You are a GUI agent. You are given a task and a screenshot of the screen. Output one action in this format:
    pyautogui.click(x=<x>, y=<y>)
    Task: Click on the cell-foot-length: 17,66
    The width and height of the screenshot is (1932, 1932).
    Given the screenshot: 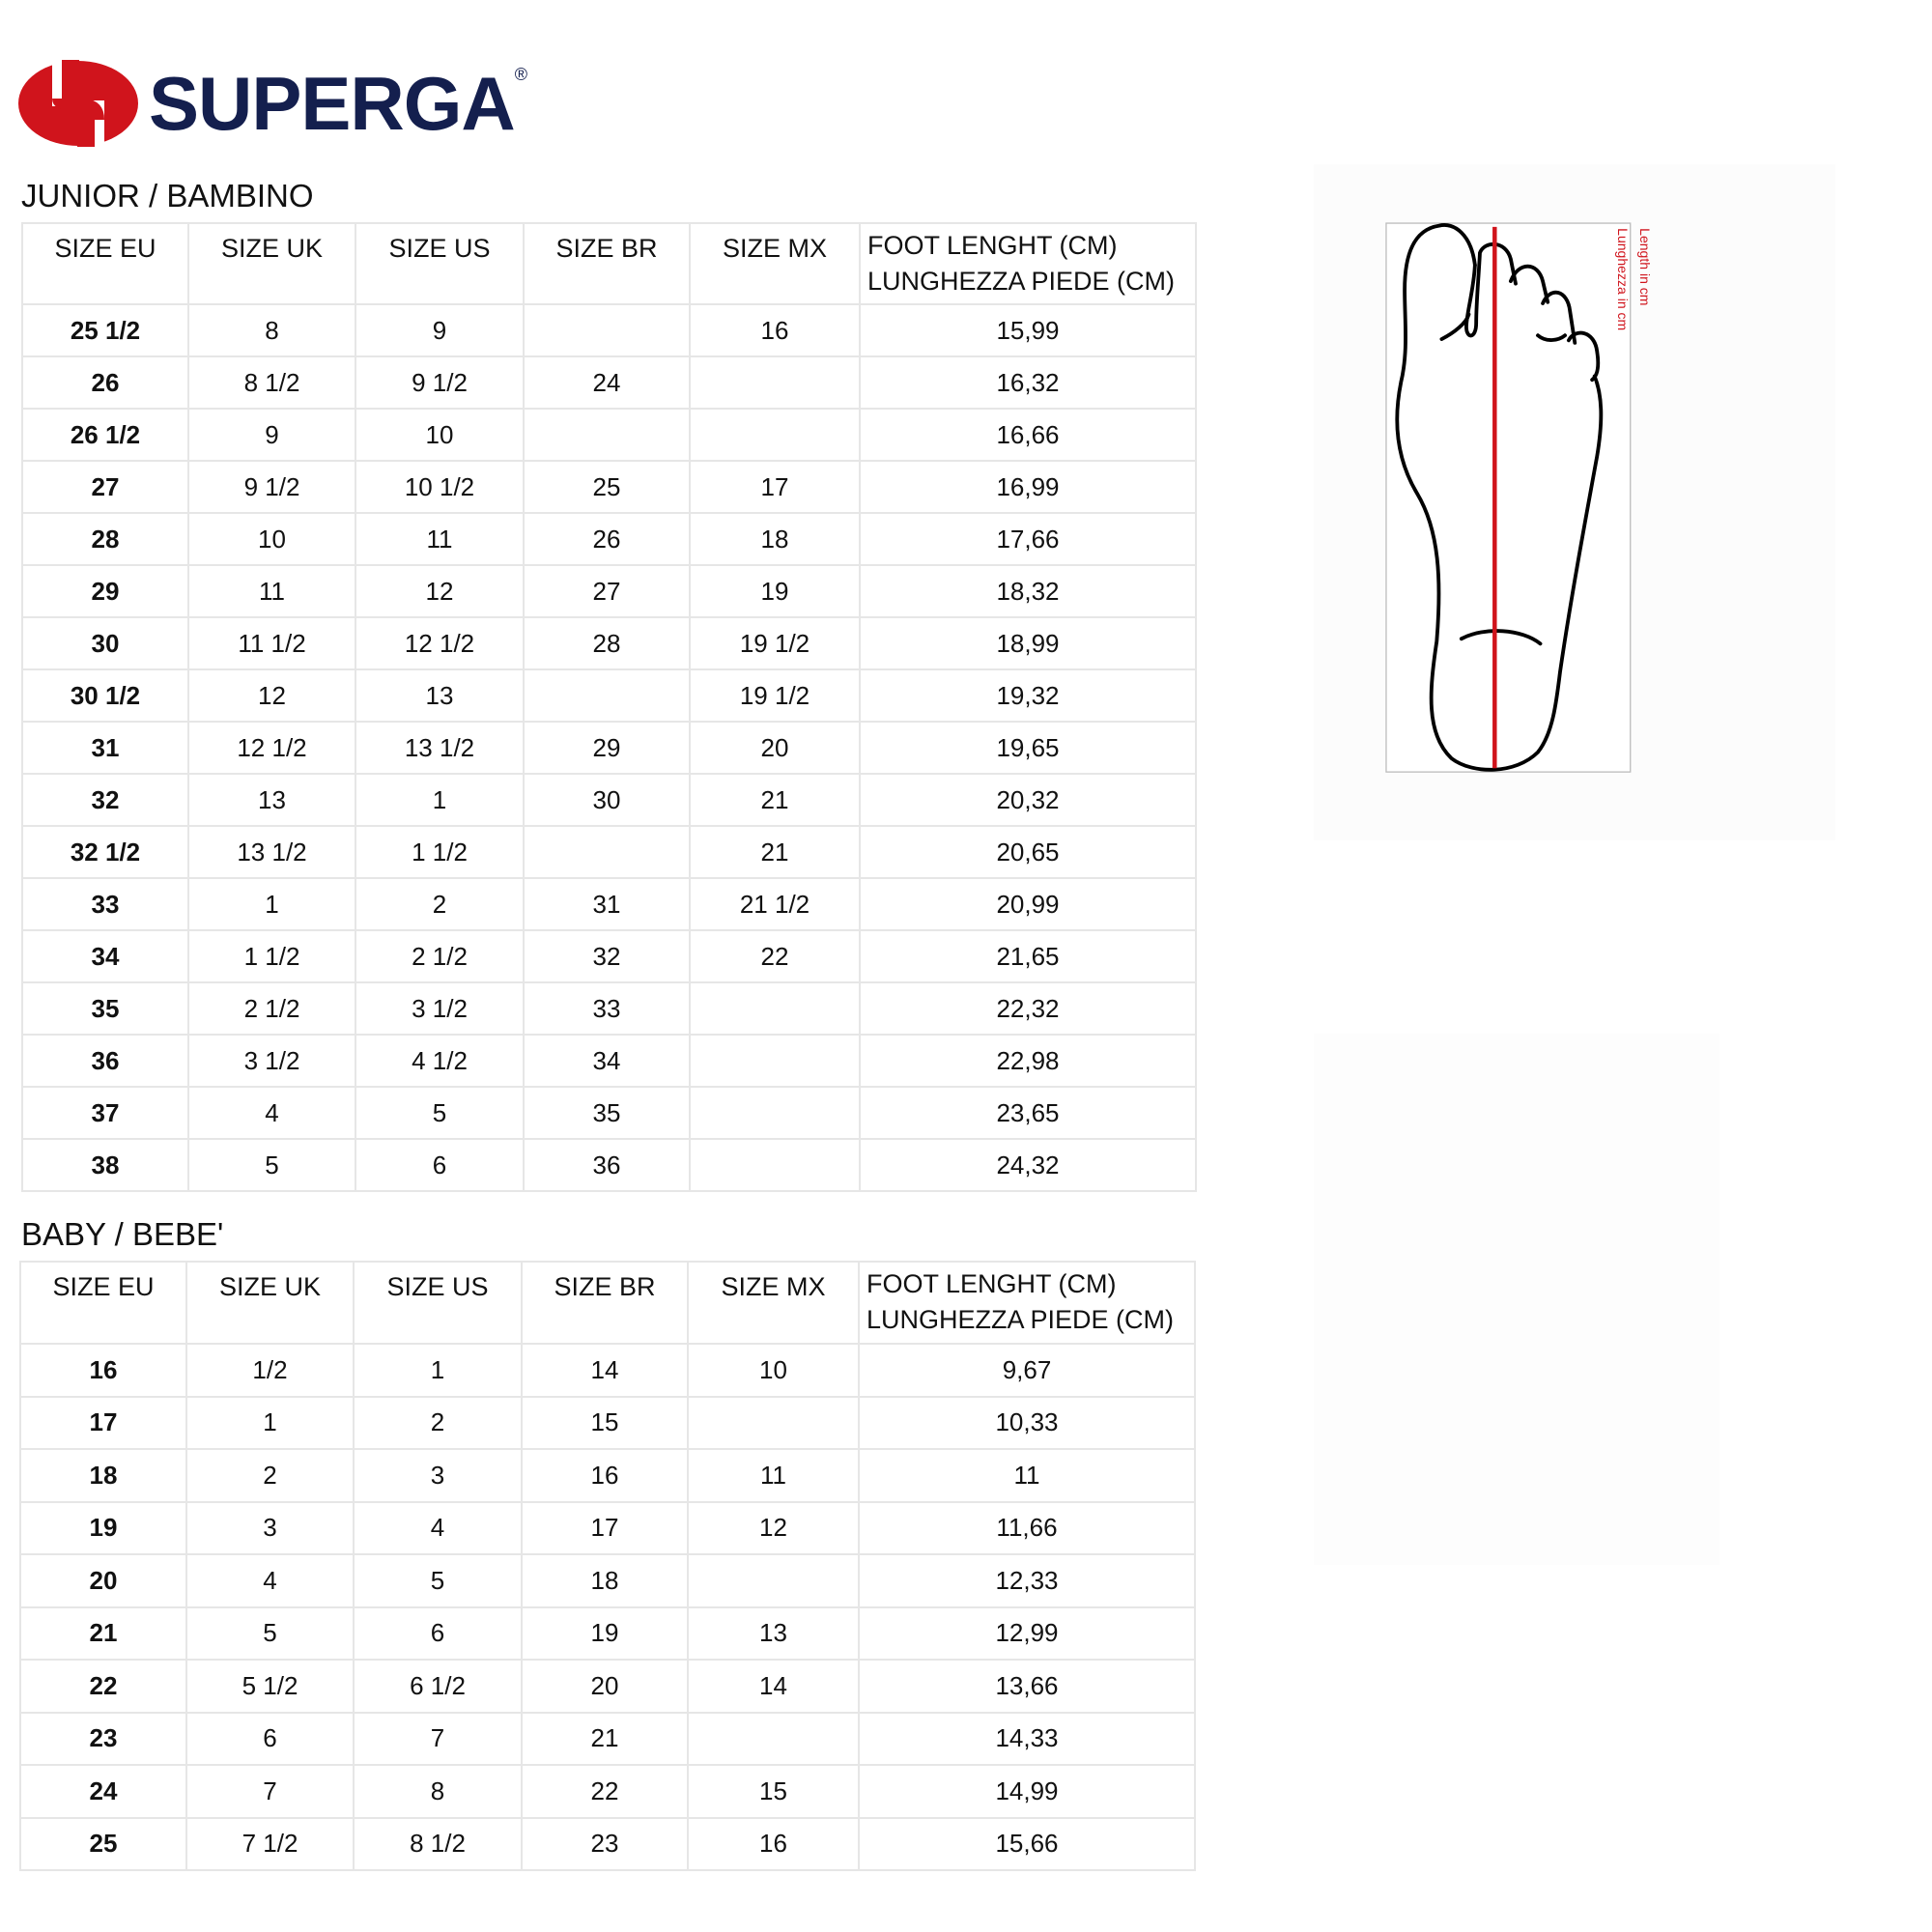 What is the action you would take?
    pyautogui.click(x=1028, y=539)
    